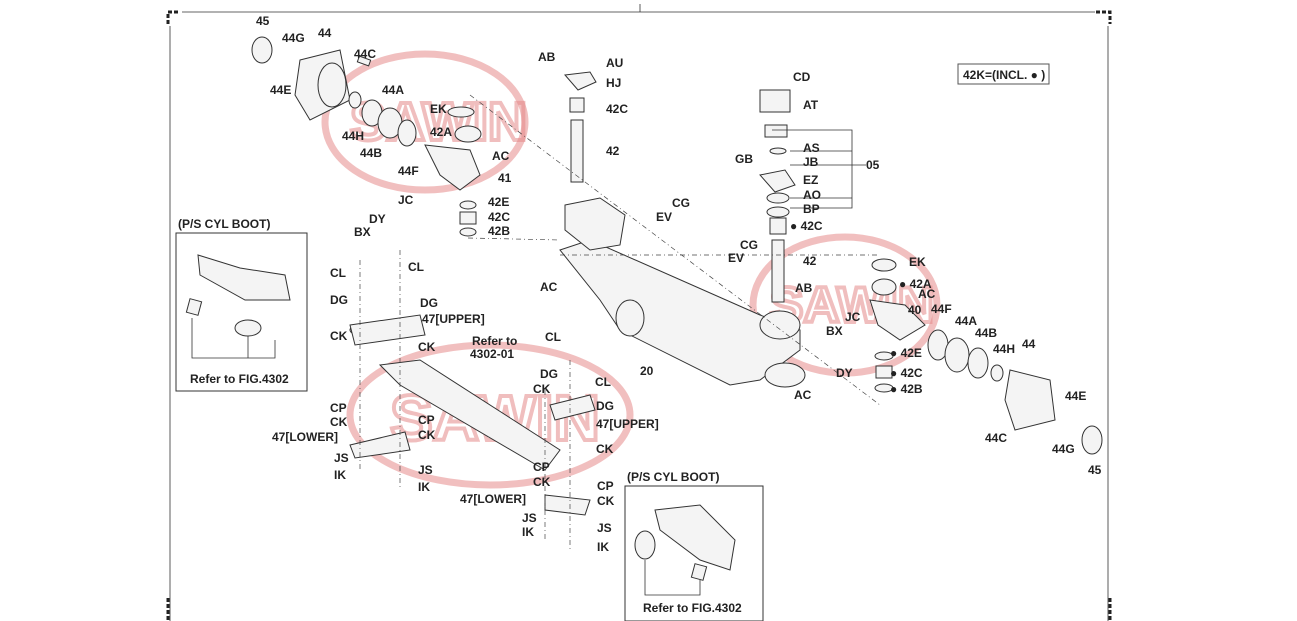 This screenshot has width=1297, height=621. Describe the element at coordinates (811, 105) in the screenshot. I see `part-label: AT` at that location.